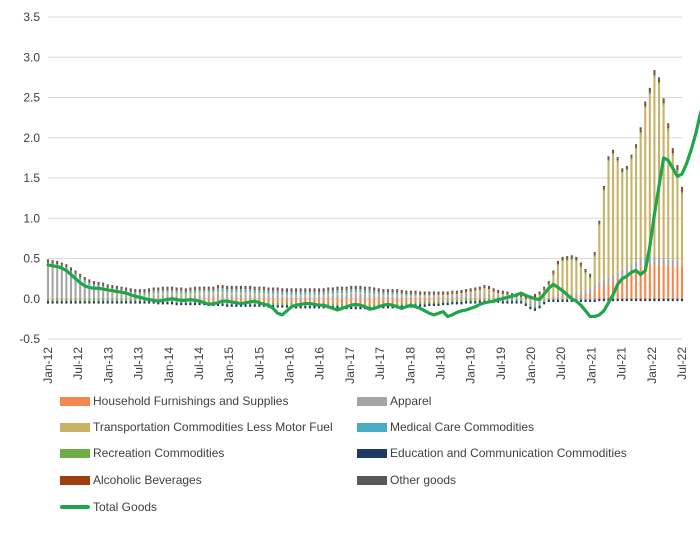  Describe the element at coordinates (406, 480) in the screenshot. I see `legend-item: Other goods` at that location.